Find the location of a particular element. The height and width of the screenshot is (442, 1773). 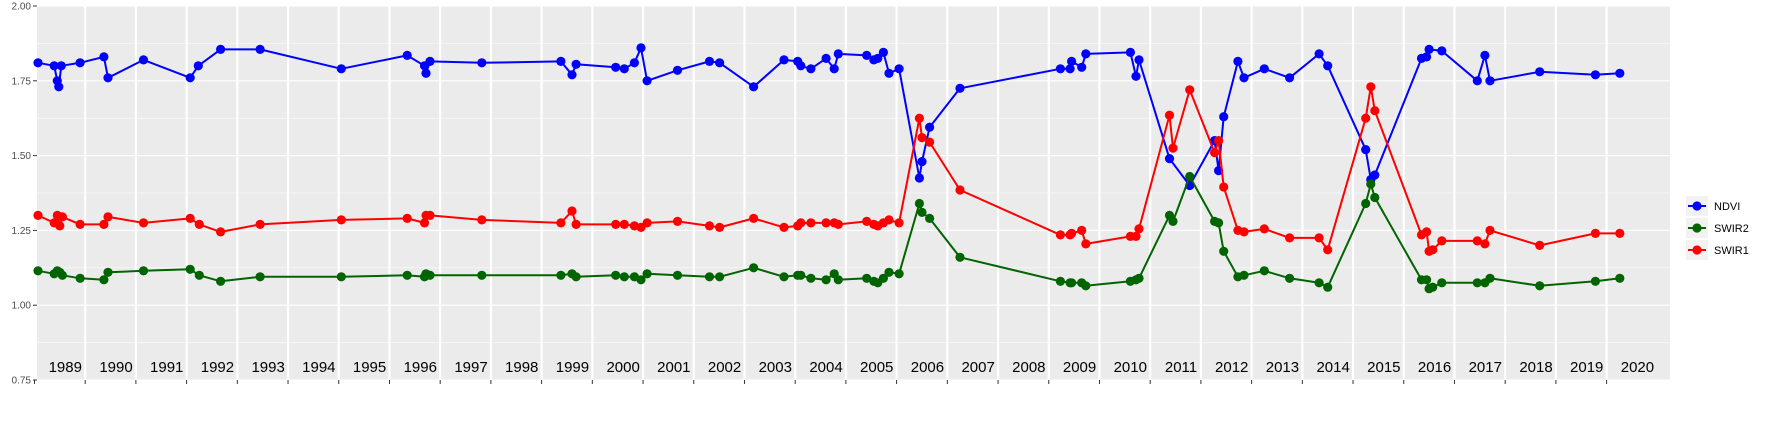

legend: NDVI SWIR2 SWIR1 is located at coordinates (1717, 228).